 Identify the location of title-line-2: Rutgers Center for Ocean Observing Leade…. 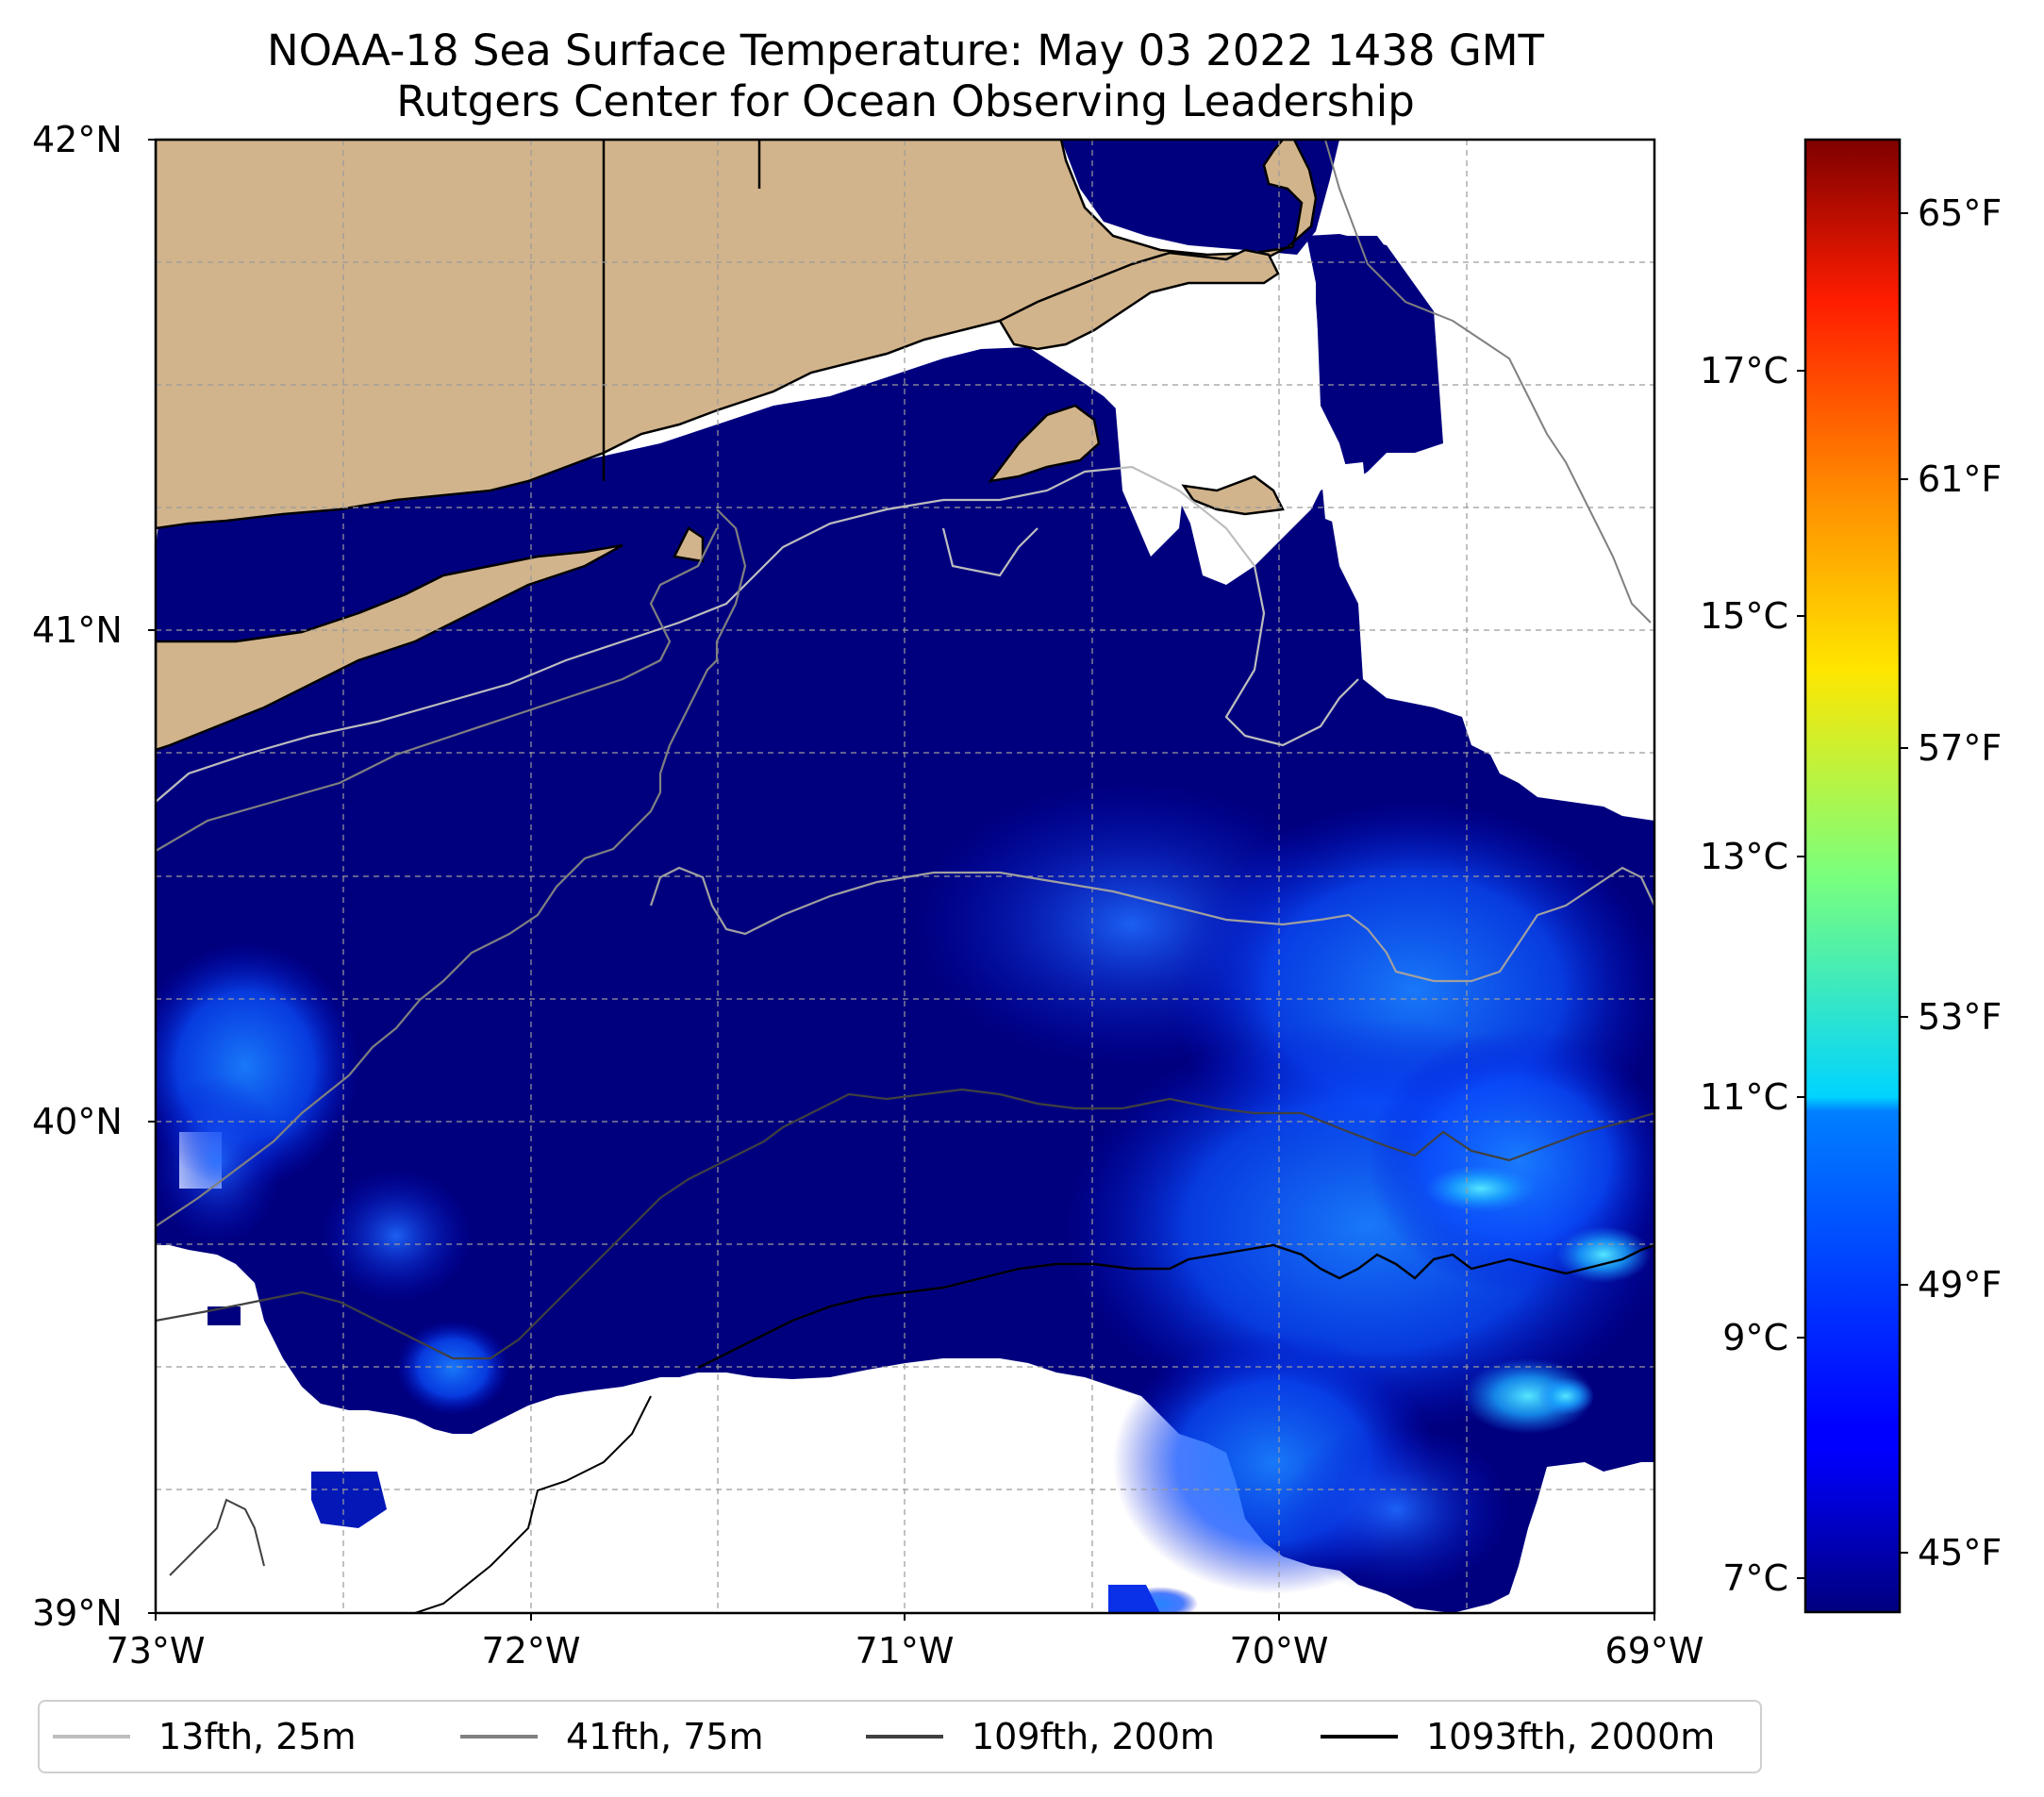
(905, 101).